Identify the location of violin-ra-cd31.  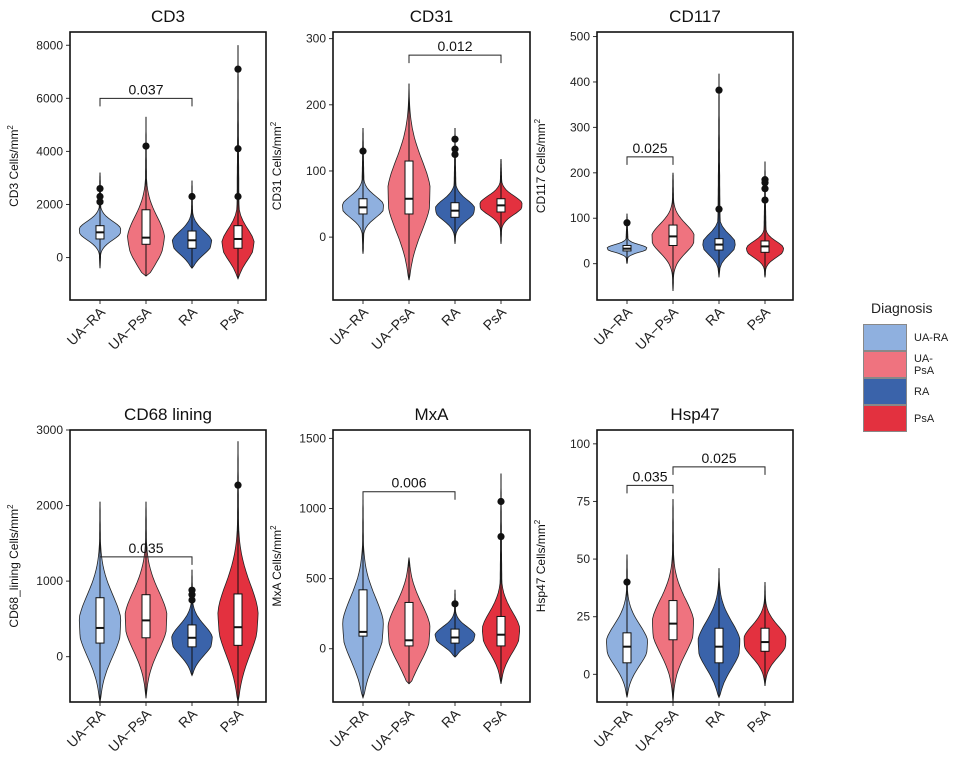
(455, 185).